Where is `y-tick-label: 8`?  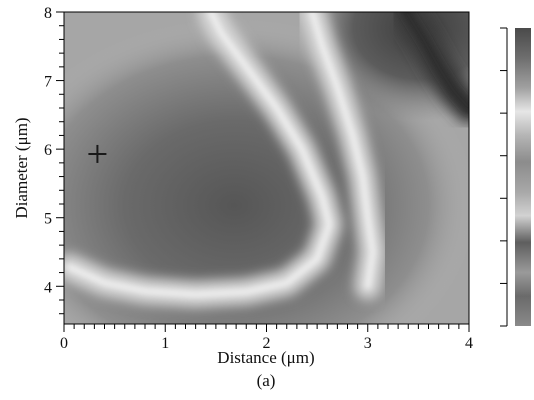
y-tick-label: 8 is located at coordinates (48, 13).